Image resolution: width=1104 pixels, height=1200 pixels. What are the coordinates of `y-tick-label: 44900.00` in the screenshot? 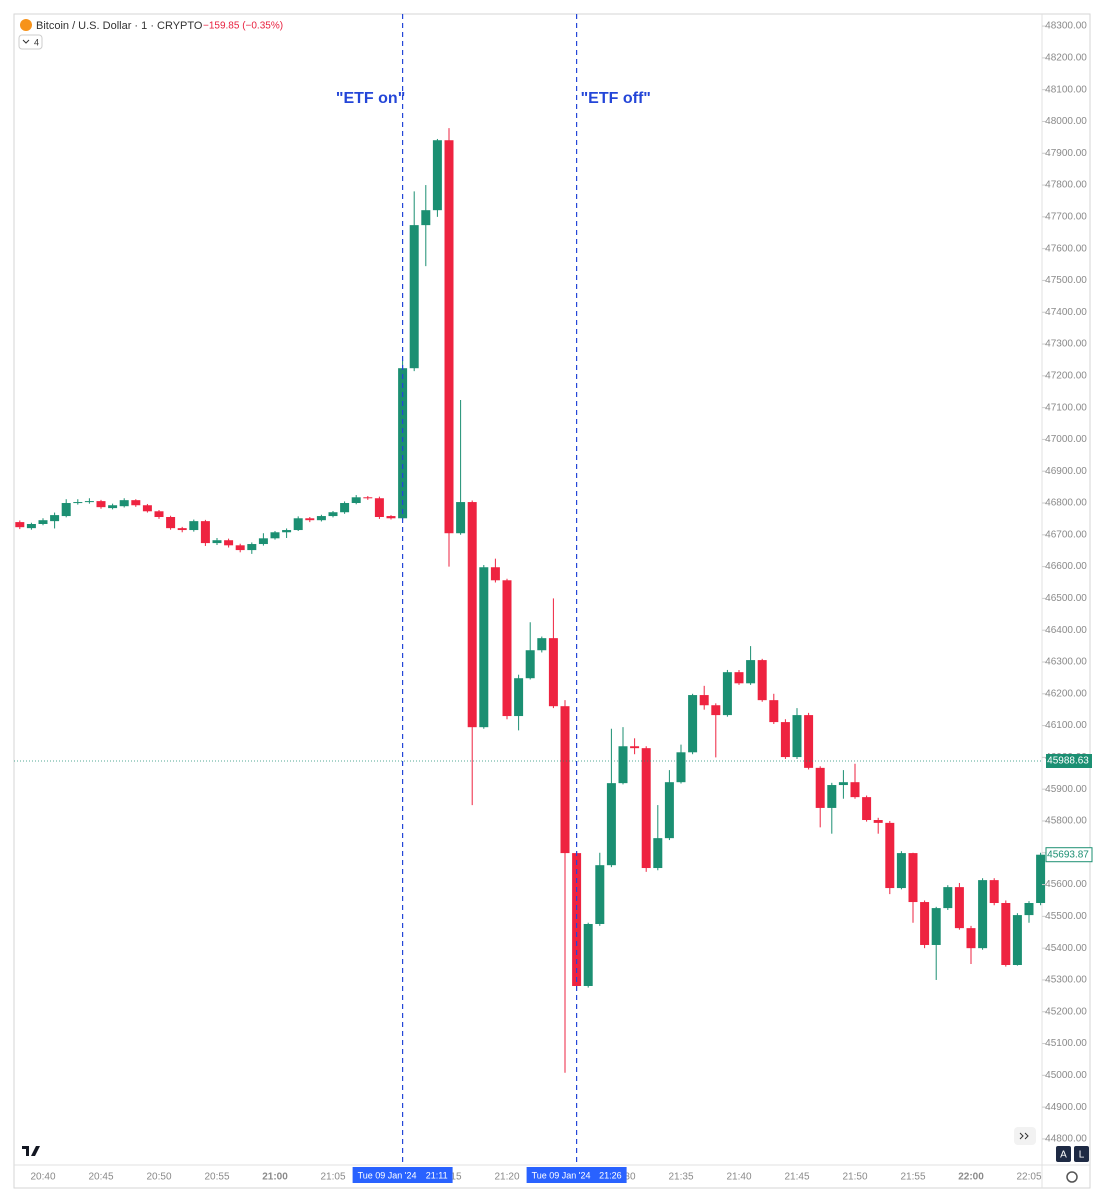 It's located at (1066, 1107).